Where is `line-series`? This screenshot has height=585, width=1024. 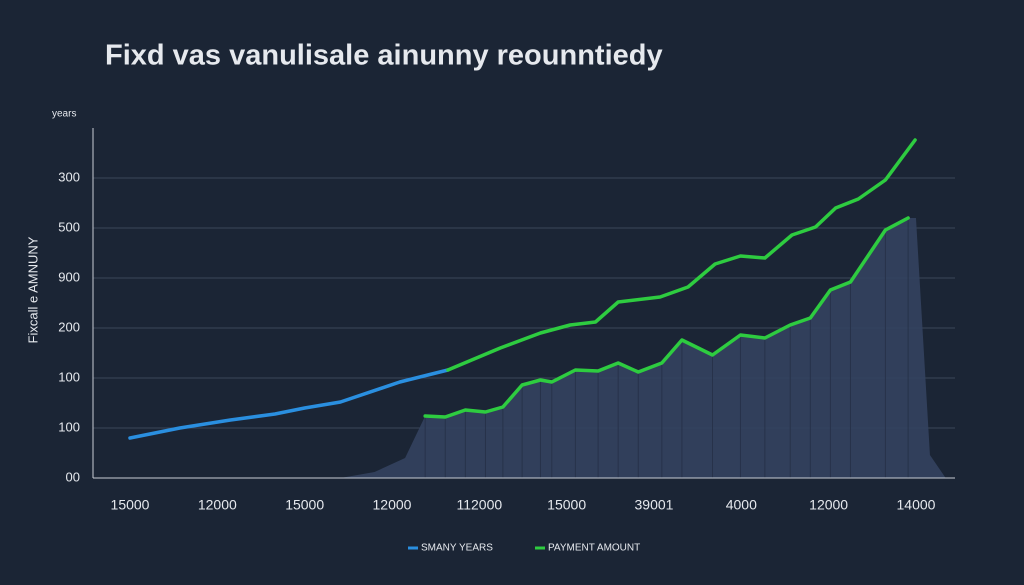
line-series is located at coordinates (289, 404).